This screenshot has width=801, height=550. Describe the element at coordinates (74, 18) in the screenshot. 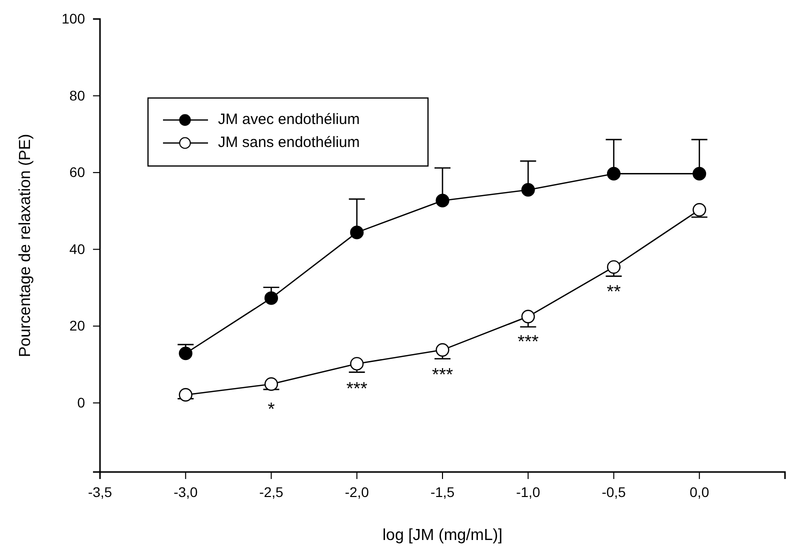

I see `y-tick-label: 100` at that location.